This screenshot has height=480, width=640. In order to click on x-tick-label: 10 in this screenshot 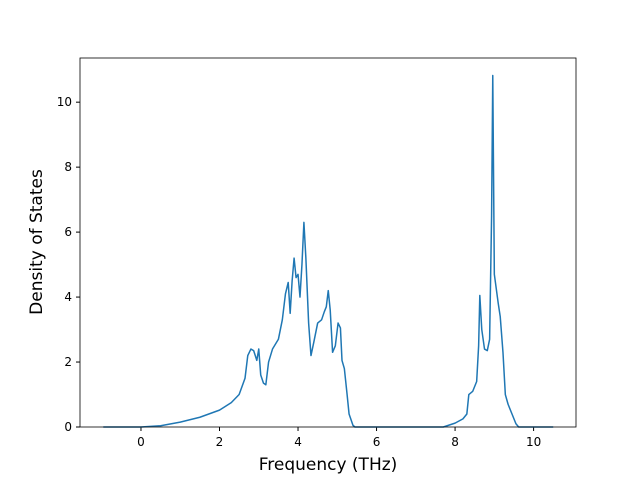, I will do `click(533, 442)`.